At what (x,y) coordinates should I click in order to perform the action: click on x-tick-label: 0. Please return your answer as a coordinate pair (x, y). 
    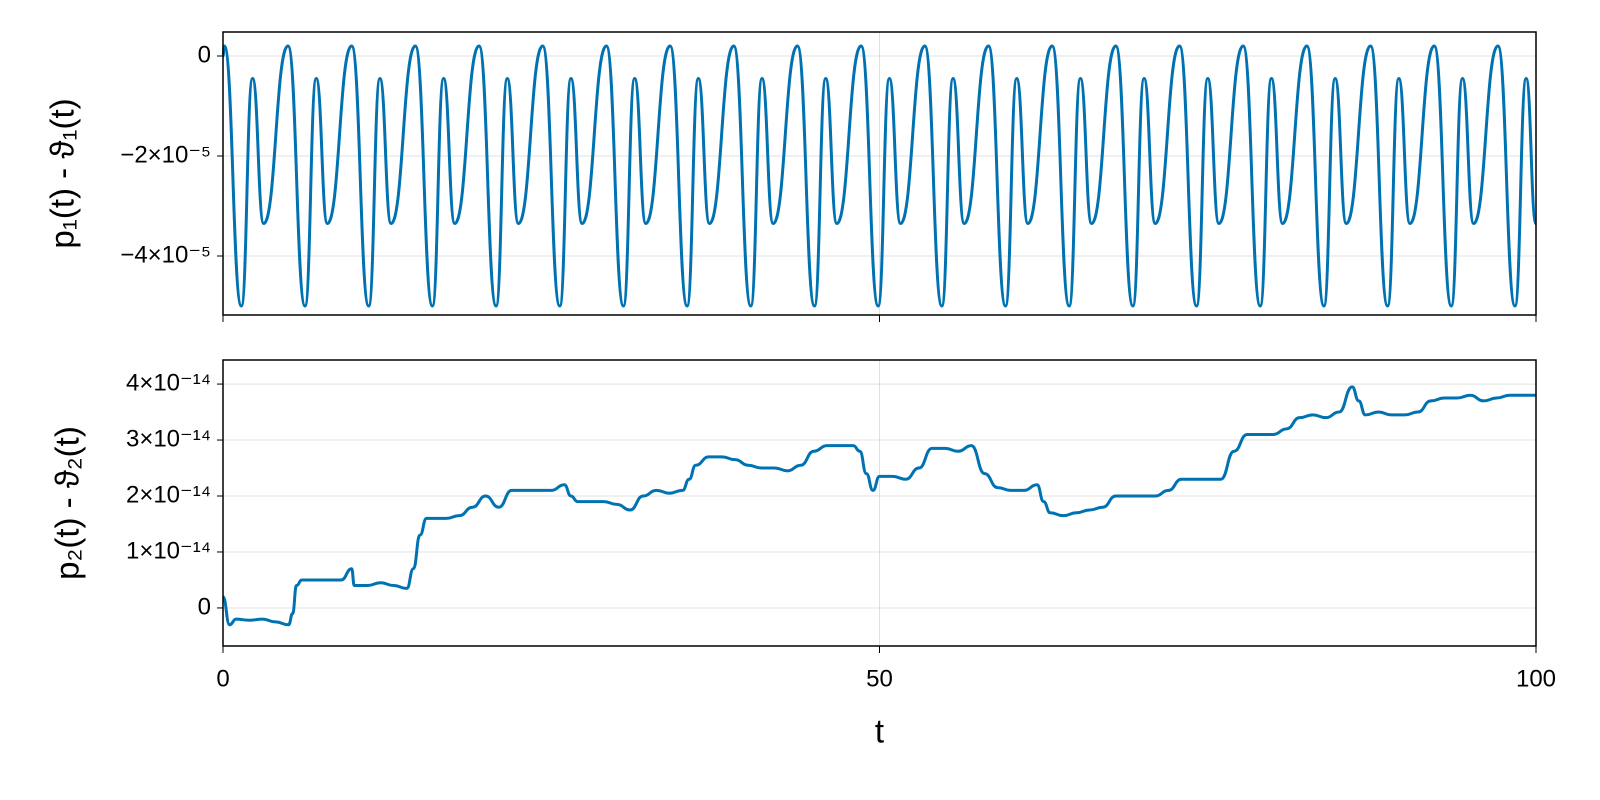
    Looking at the image, I should click on (222, 678).